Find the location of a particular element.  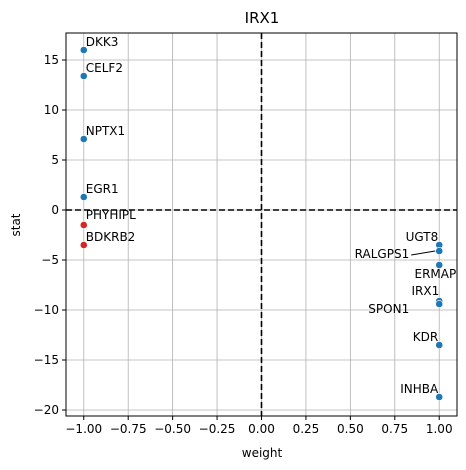

x-axis-label: weight is located at coordinates (262, 453).